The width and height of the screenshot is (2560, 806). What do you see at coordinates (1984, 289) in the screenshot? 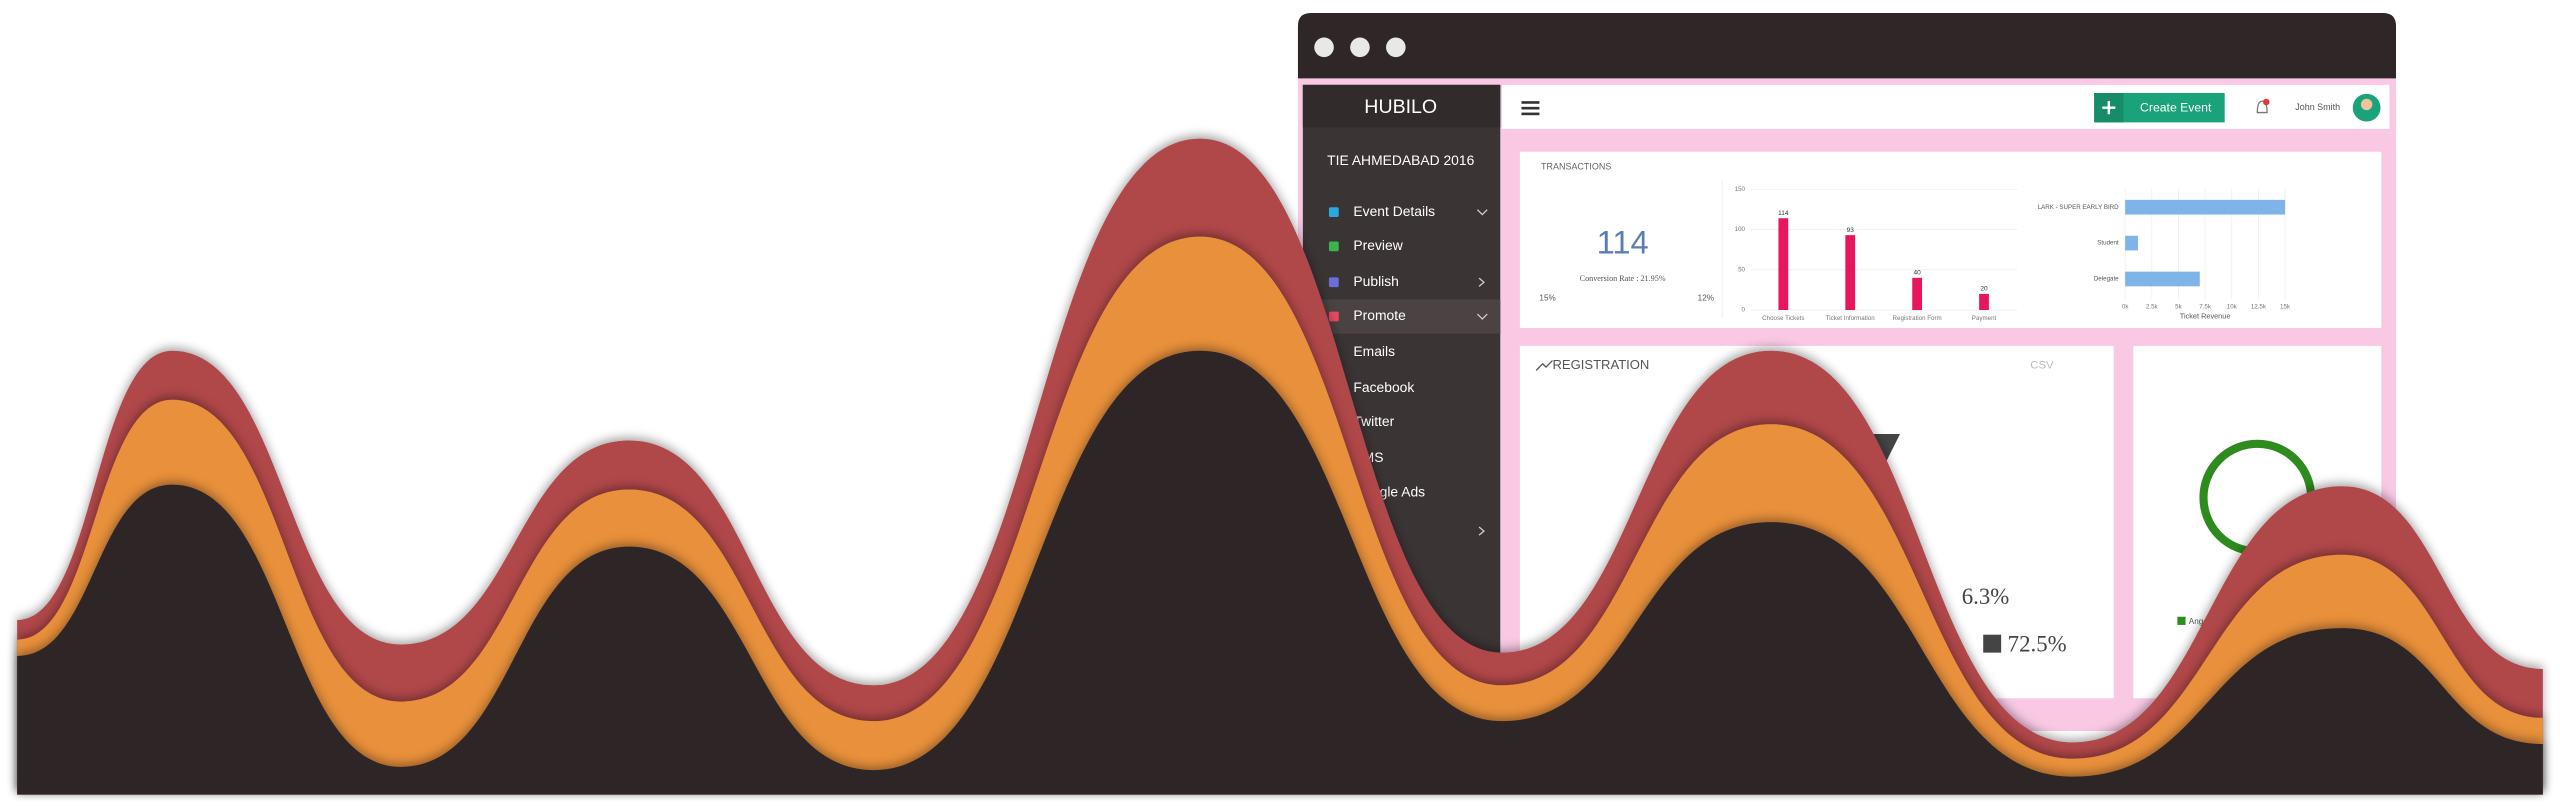
I see `value-label: 20` at bounding box center [1984, 289].